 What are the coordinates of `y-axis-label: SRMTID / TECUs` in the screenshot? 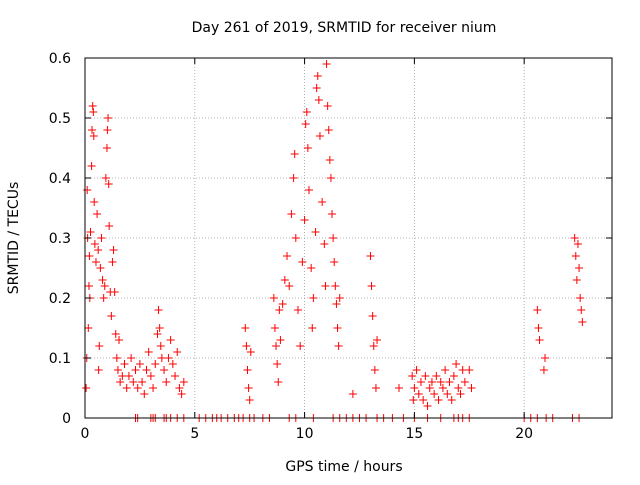 It's located at (14, 238).